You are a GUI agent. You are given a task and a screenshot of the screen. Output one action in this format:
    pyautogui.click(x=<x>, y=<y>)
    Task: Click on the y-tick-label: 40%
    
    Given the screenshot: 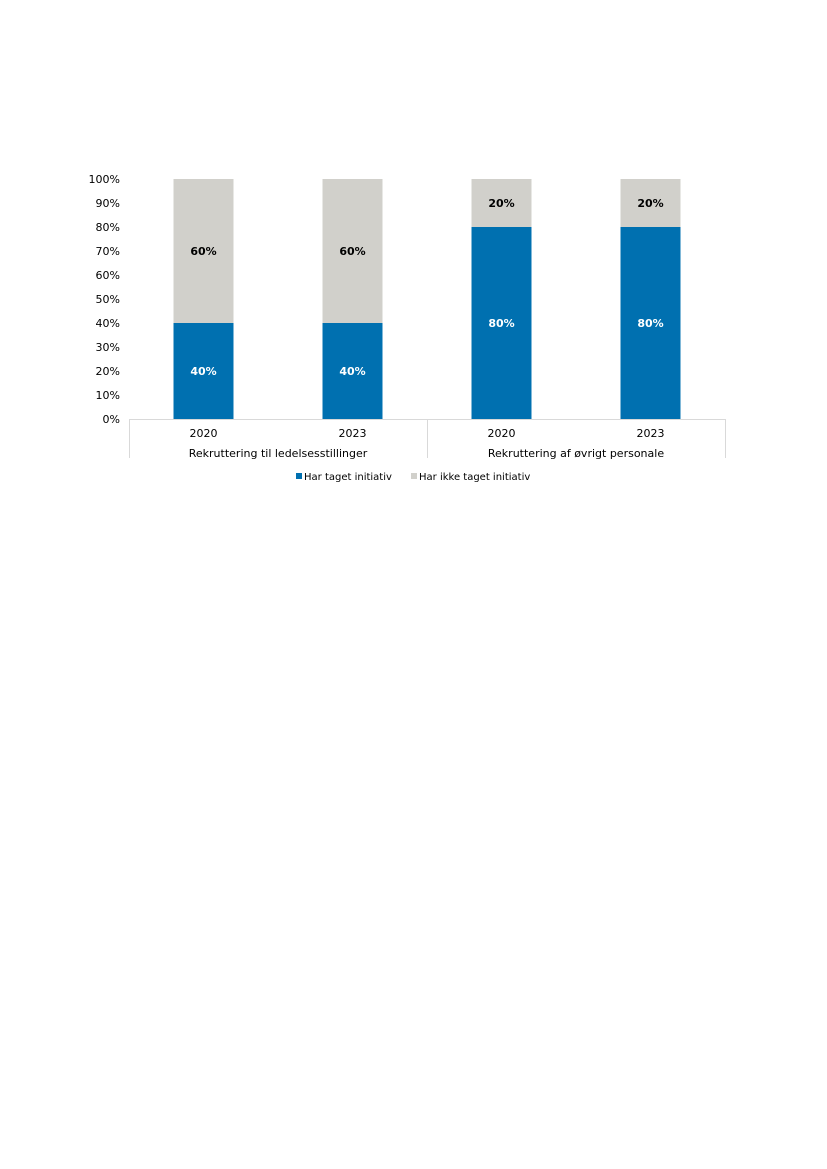 What is the action you would take?
    pyautogui.click(x=108, y=323)
    